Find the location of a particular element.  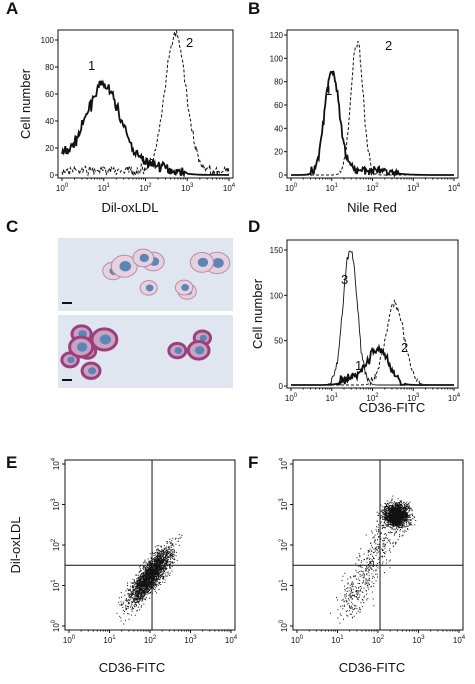

y-tick-label: 50 is located at coordinates (278, 341).